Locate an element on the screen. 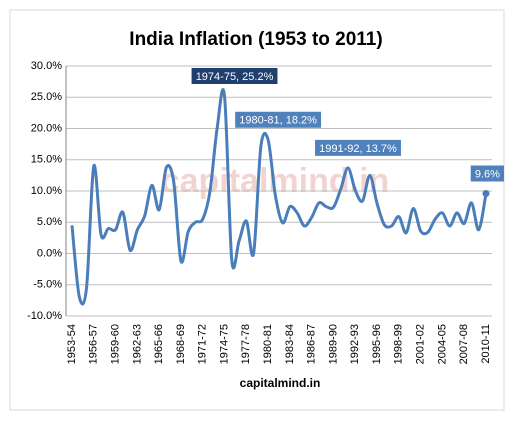 The height and width of the screenshot is (422, 512). data-label-text: 1974-75, 25.2% is located at coordinates (235, 77).